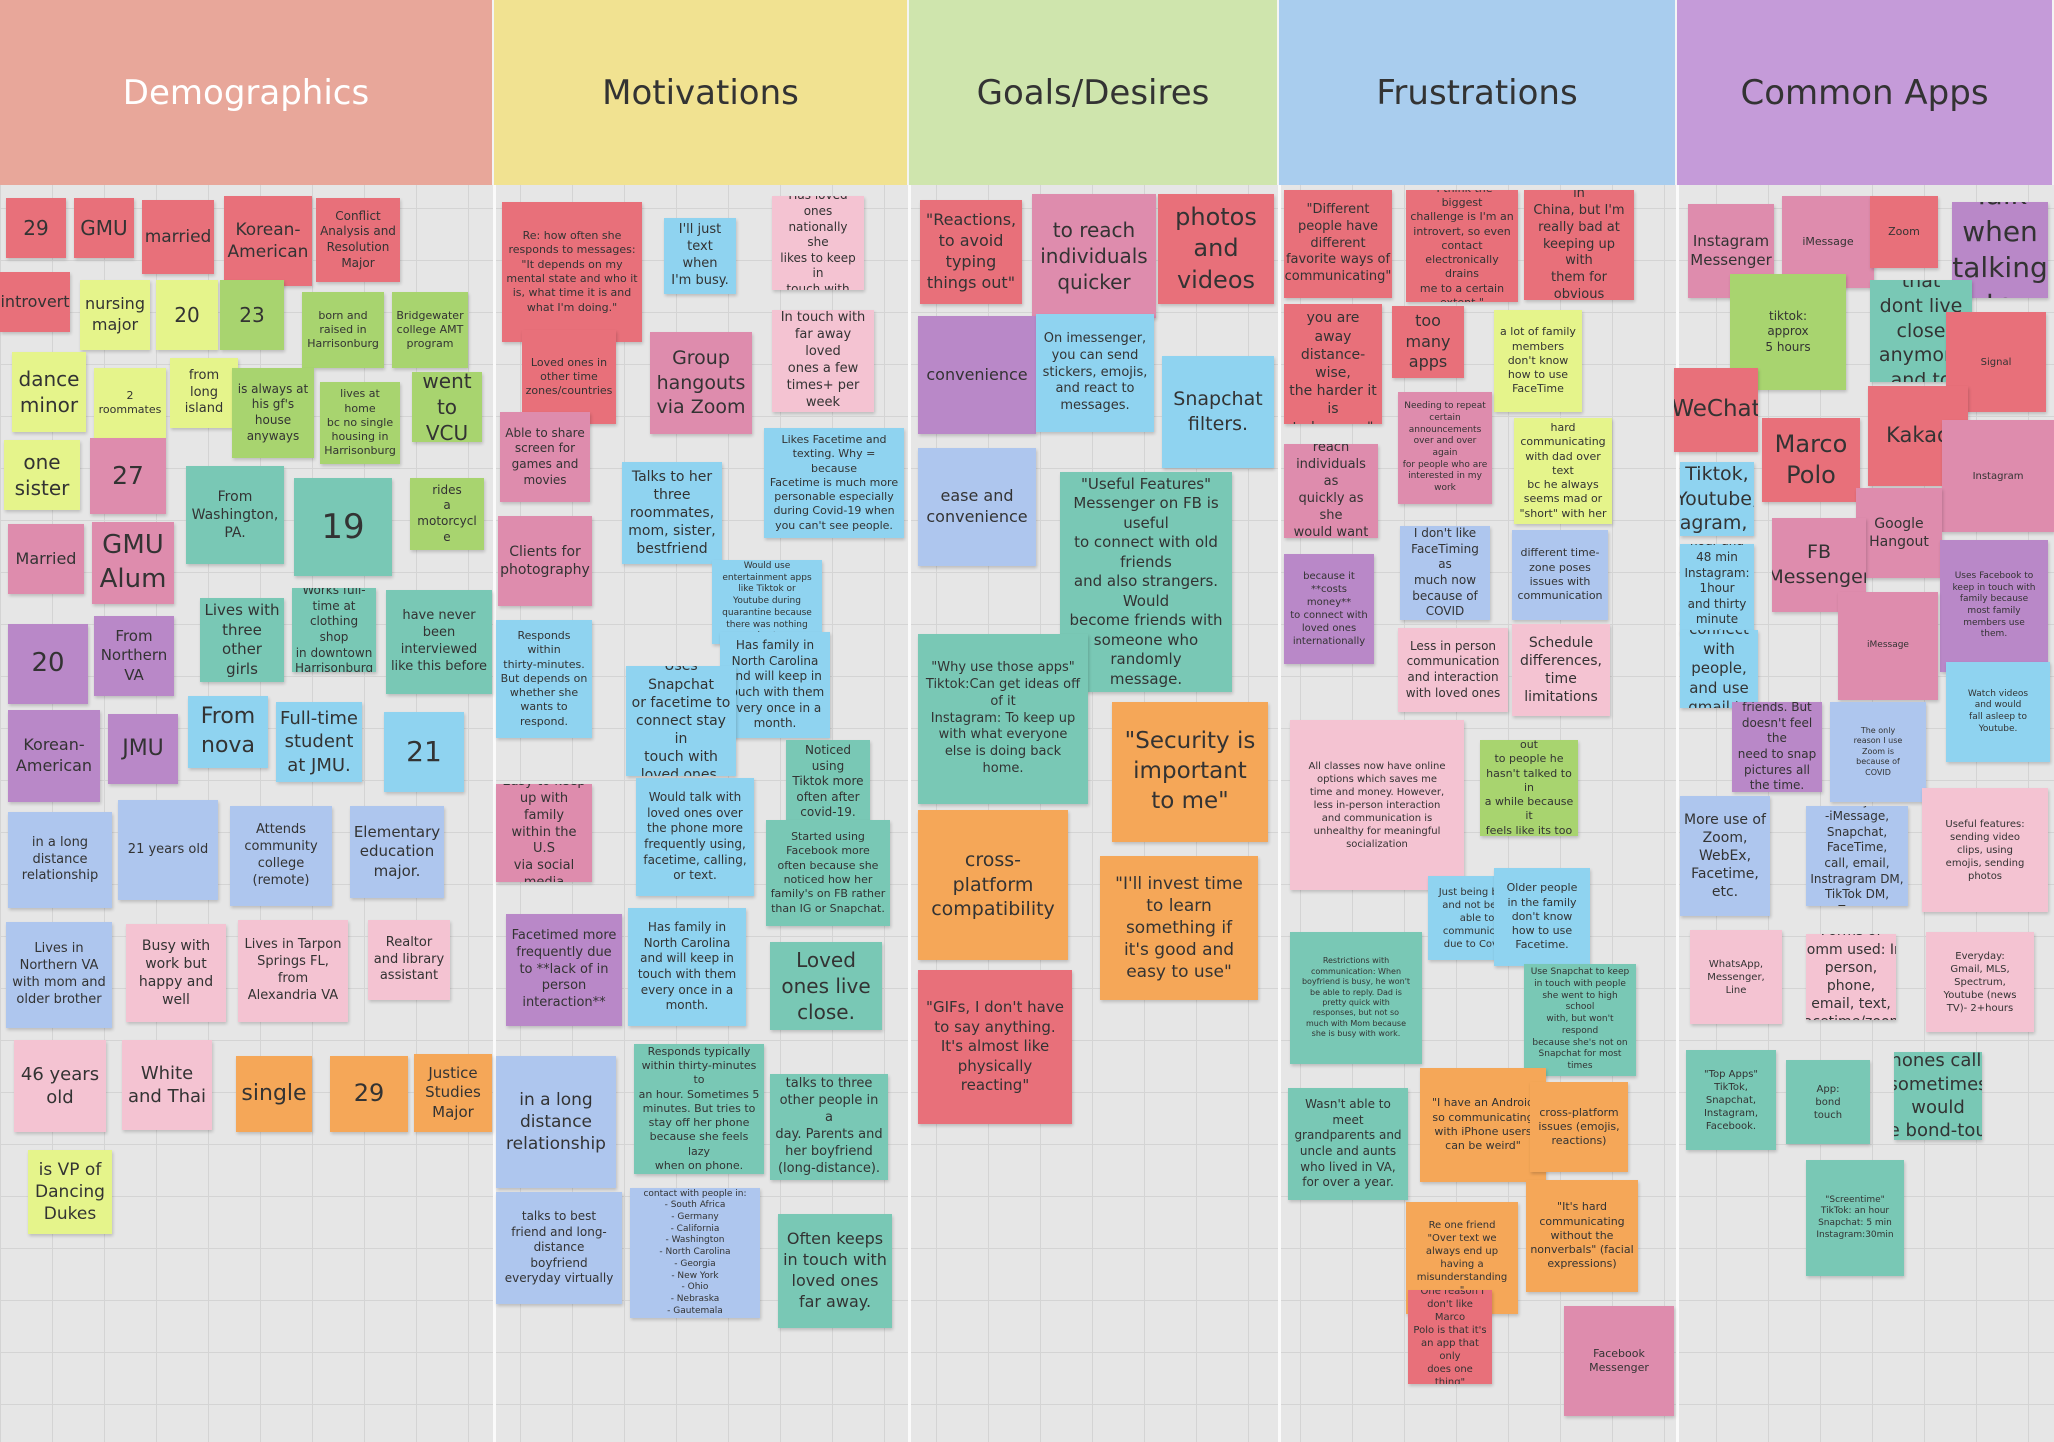 This screenshot has width=2054, height=1442. I want to click on sticky-note: 21, so click(424, 752).